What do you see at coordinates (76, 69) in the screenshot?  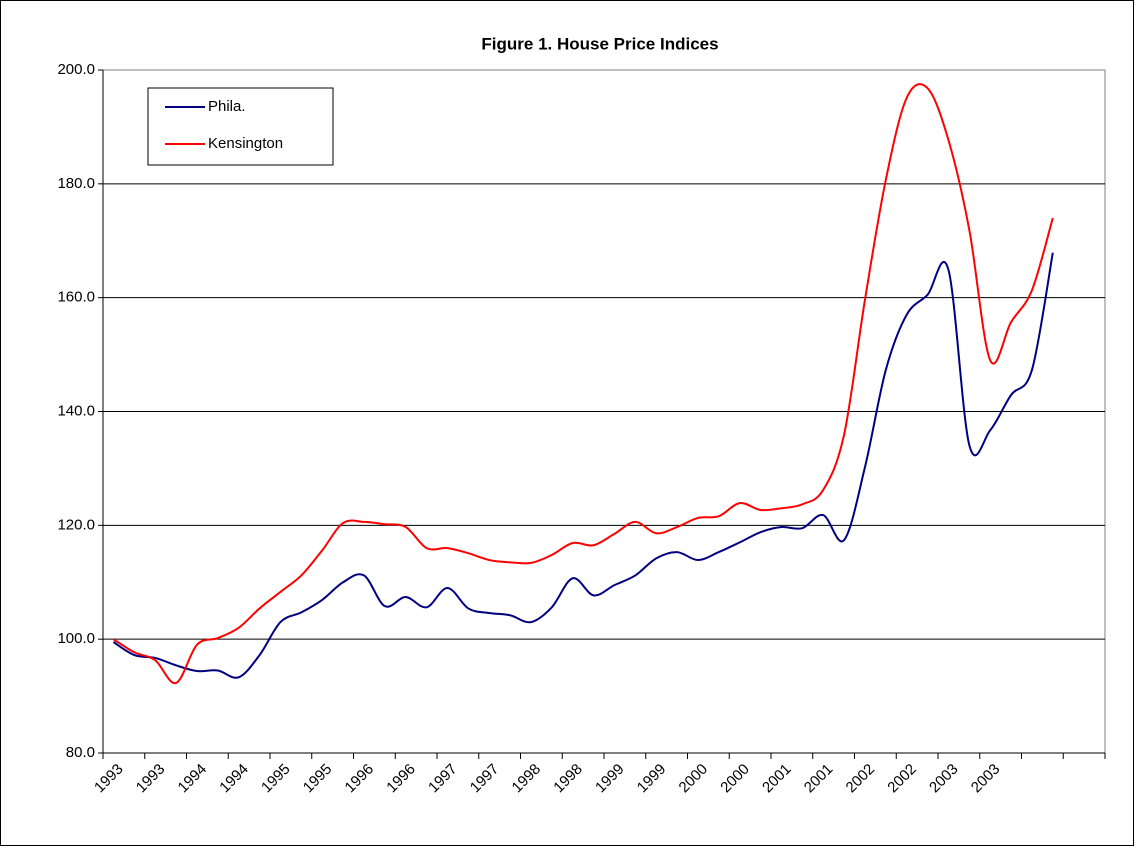 I see `y-tick-label: 200.0` at bounding box center [76, 69].